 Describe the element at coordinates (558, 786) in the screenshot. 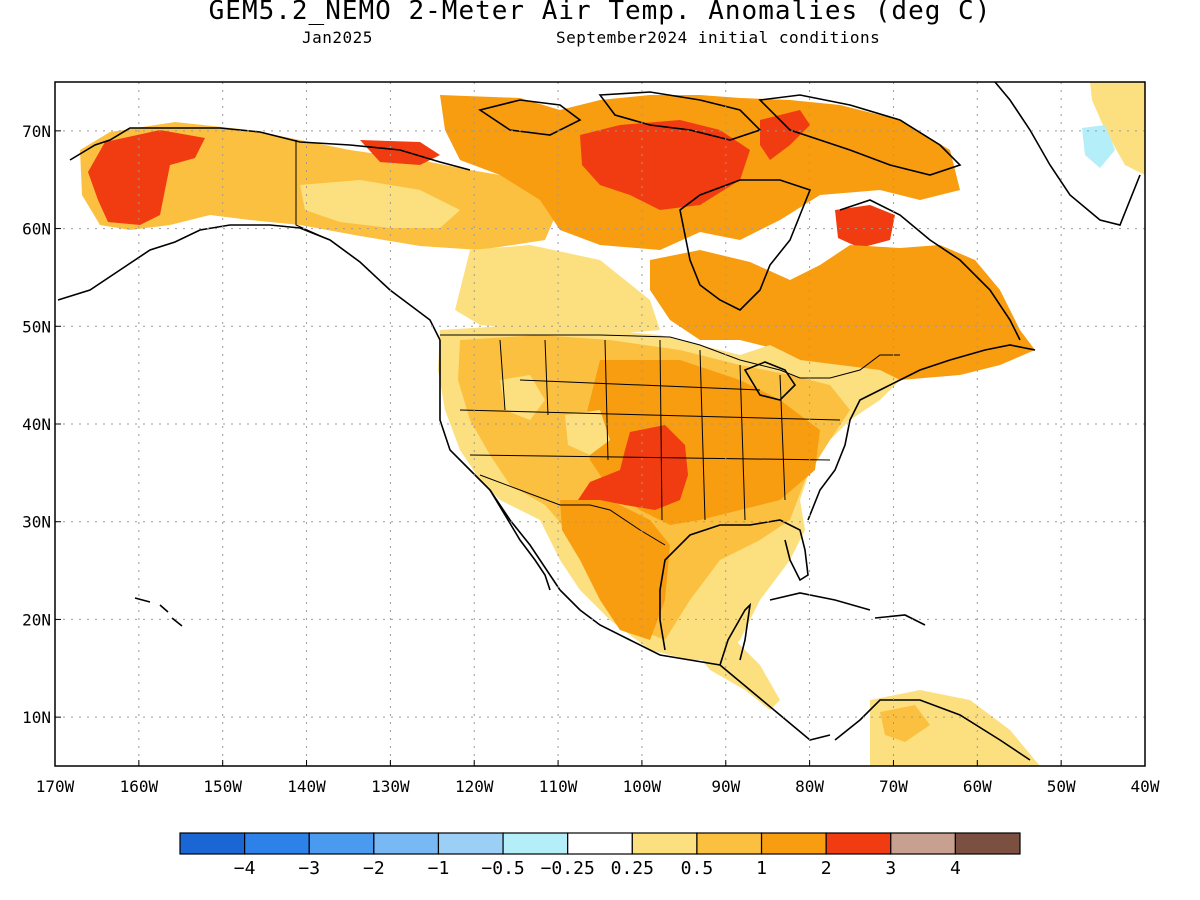

I see `lon-tick-label: 110W` at that location.